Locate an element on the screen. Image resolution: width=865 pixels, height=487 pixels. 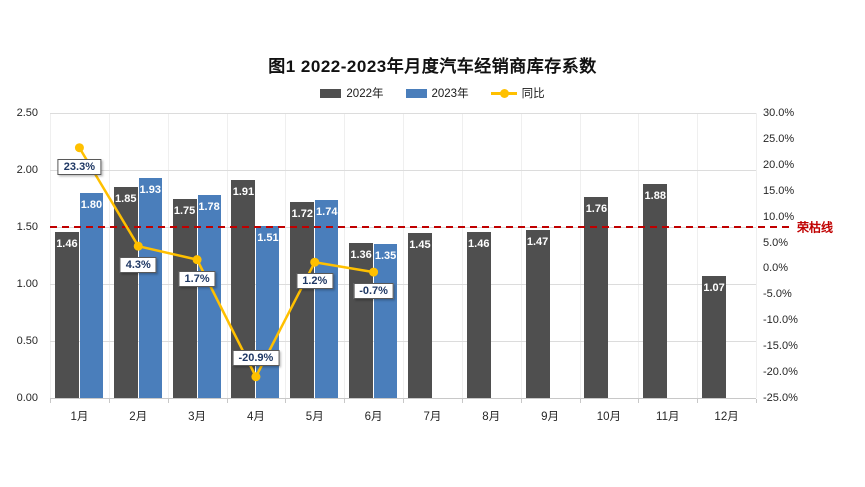
bar-2022年-7月 is located at coordinates (419, 315).